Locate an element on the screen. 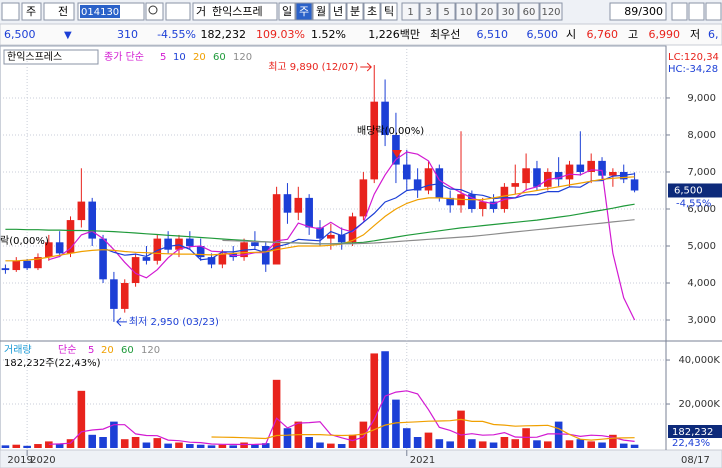 The width and height of the screenshot is (722, 468). period-label: 틱 is located at coordinates (389, 11).